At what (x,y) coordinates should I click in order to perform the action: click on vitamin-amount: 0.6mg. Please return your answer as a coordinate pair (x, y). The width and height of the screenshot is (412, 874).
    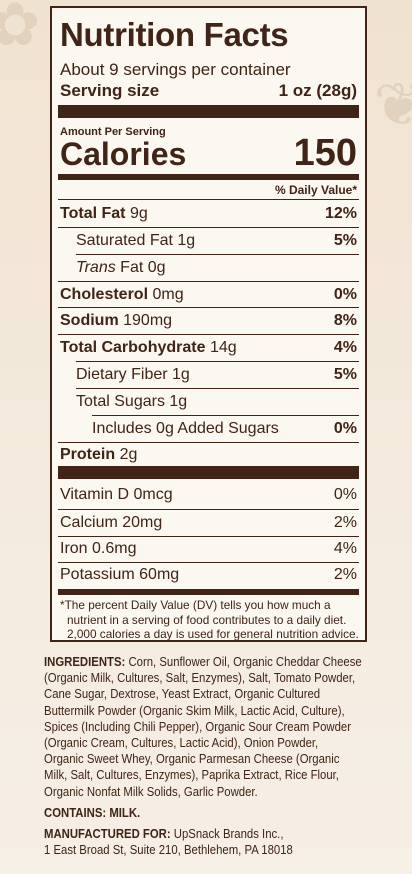
    Looking at the image, I should click on (114, 548).